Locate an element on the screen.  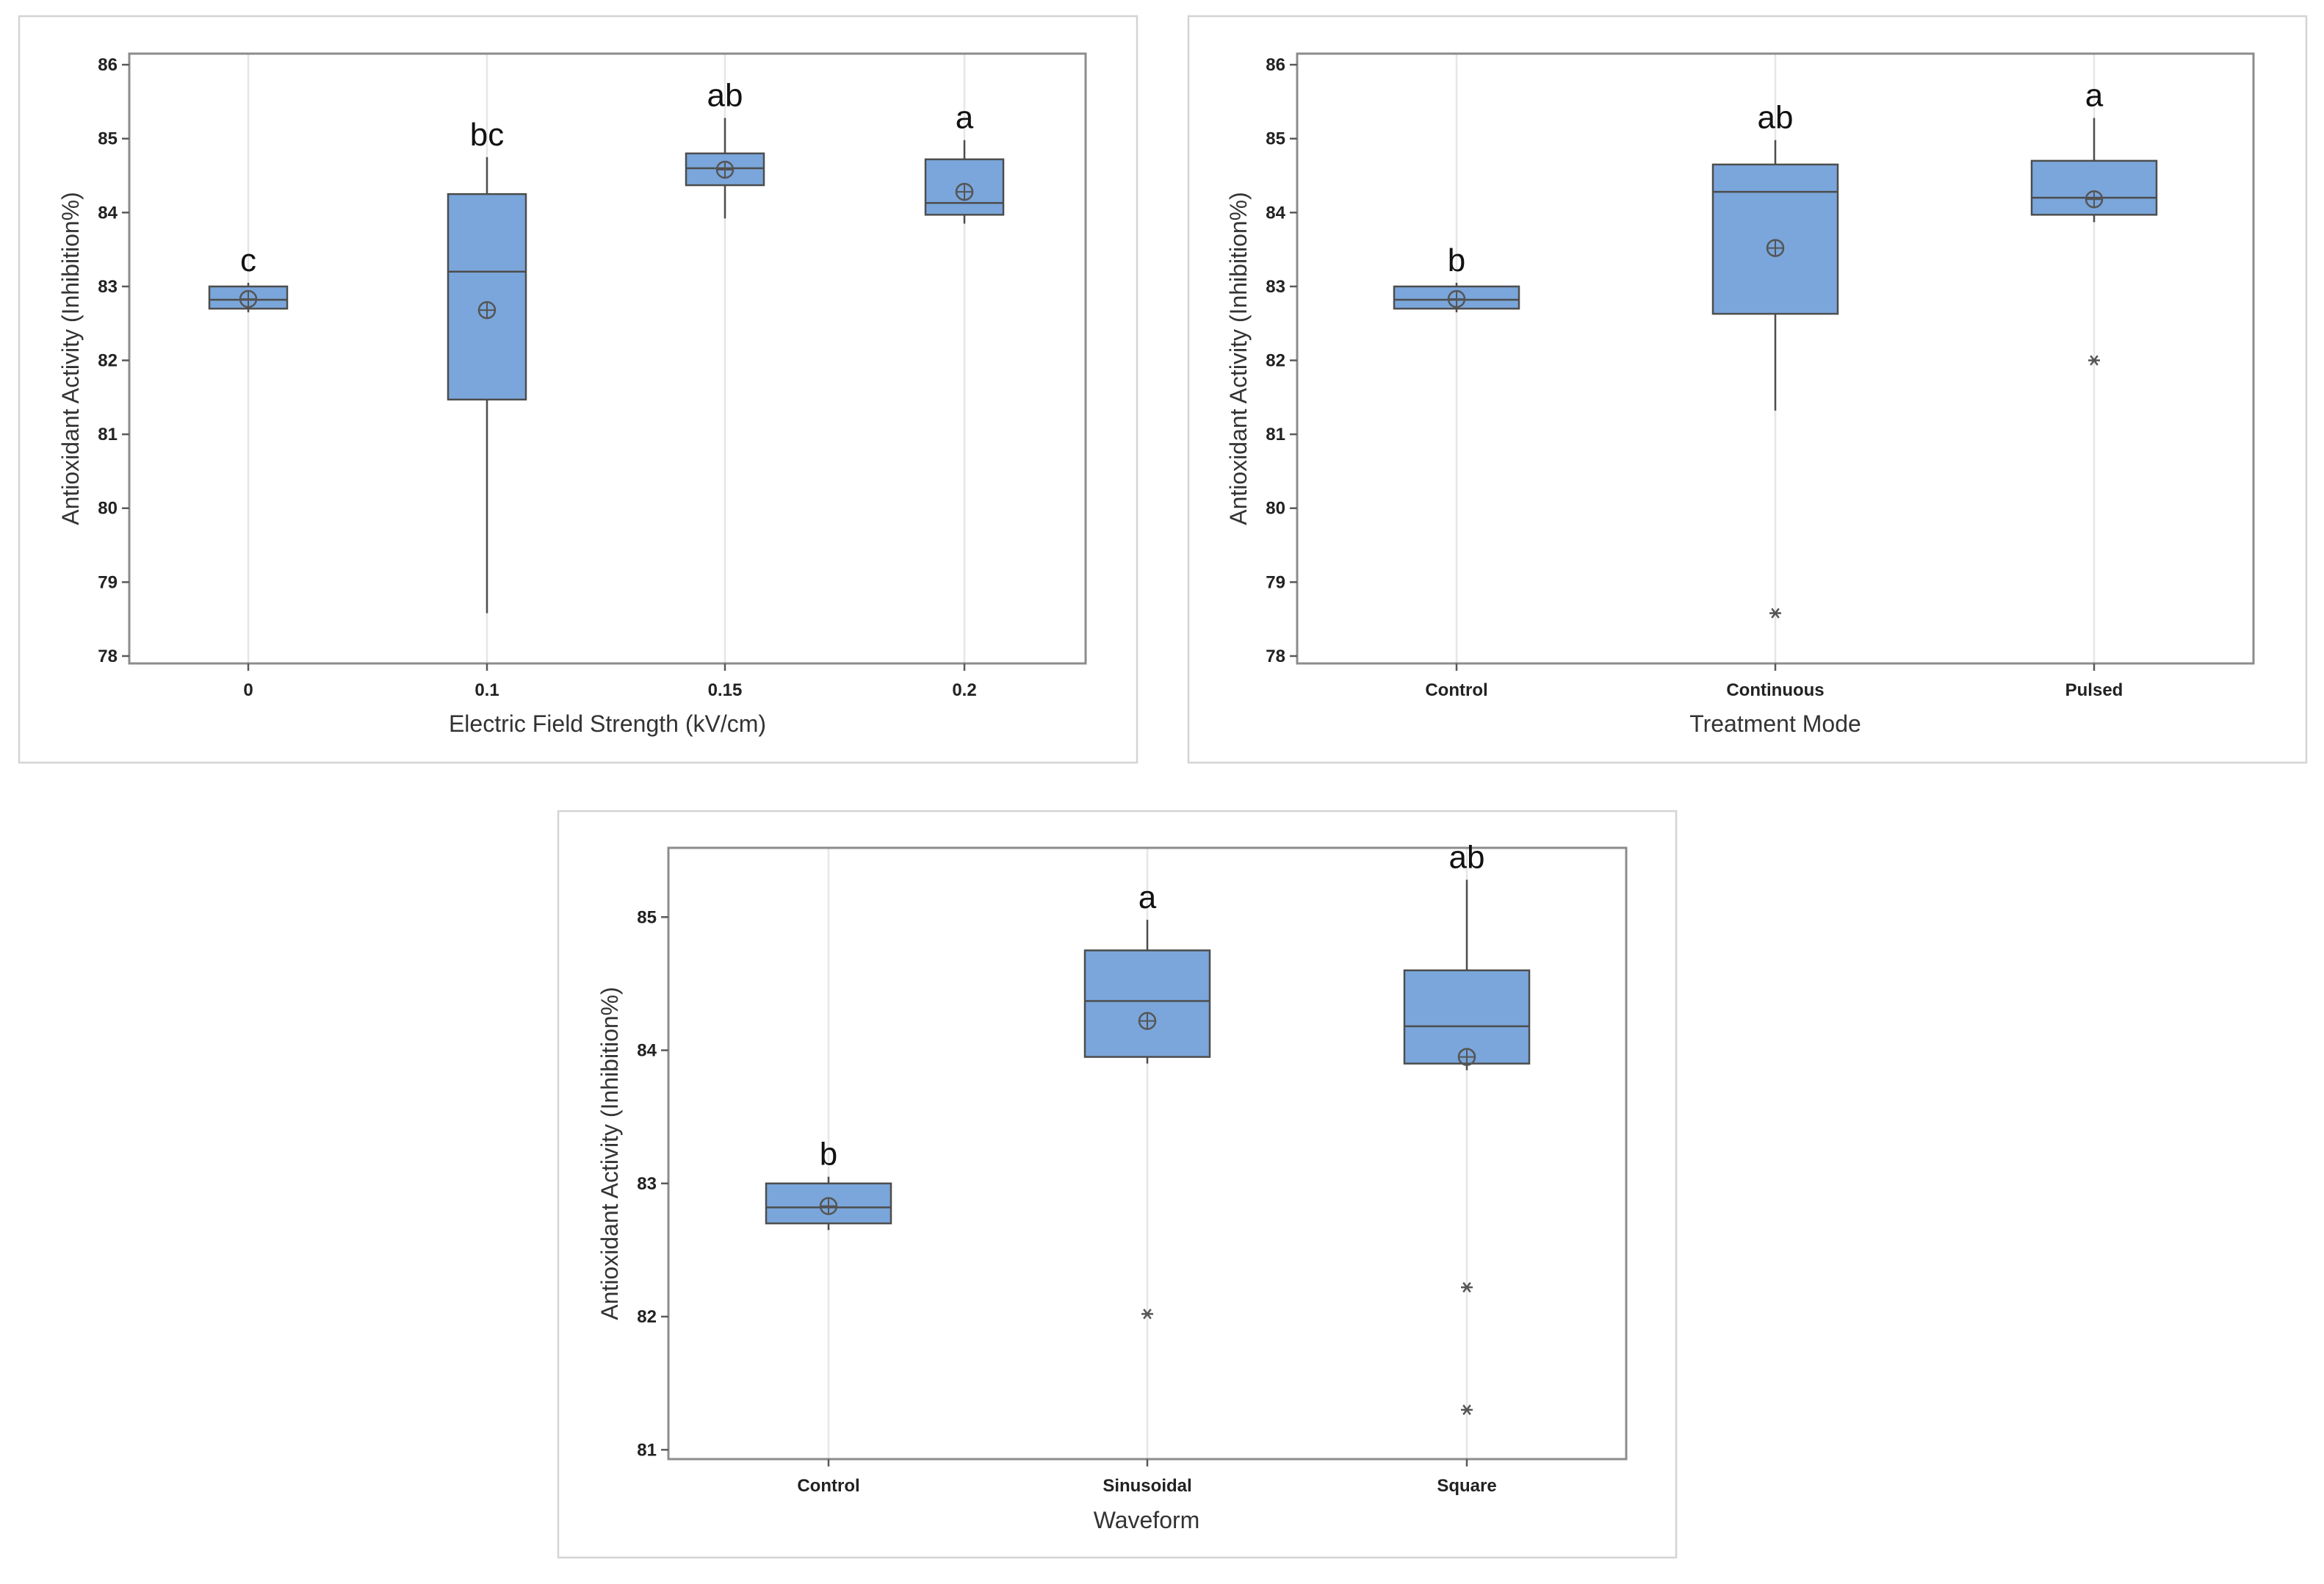
box-series: c bc ab a is located at coordinates (606, 346).